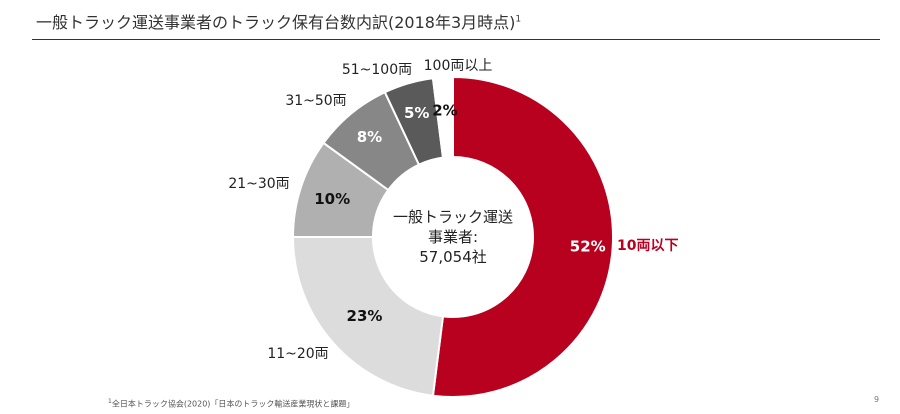  What do you see at coordinates (444, 110) in the screenshot?
I see `slice-6-percent-label: 2%` at bounding box center [444, 110].